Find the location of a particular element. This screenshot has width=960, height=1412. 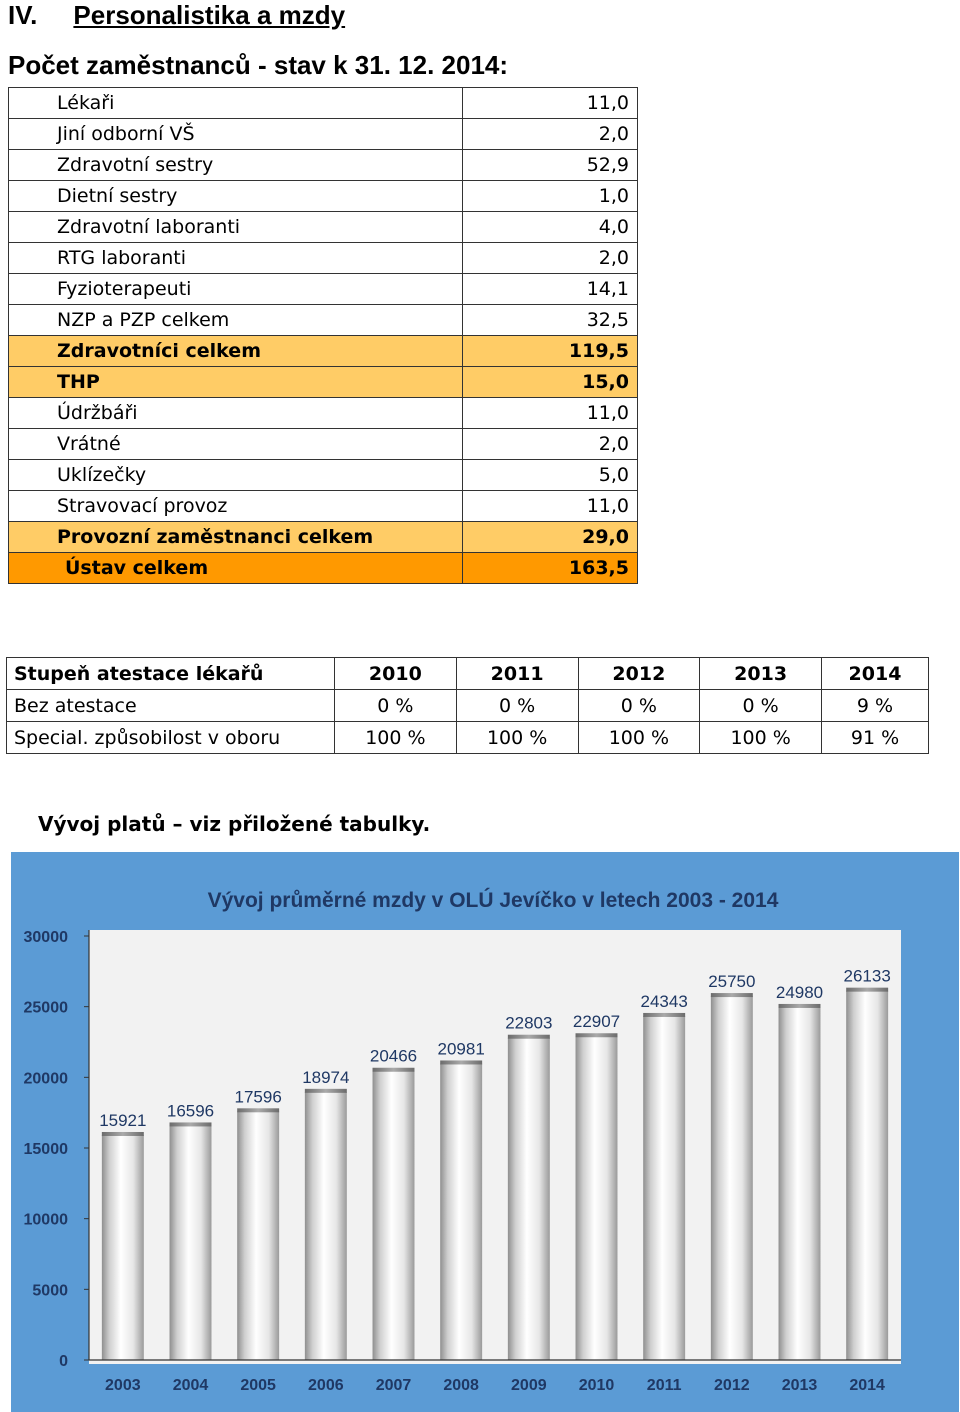

attestation-cell: 91 % is located at coordinates (875, 737).